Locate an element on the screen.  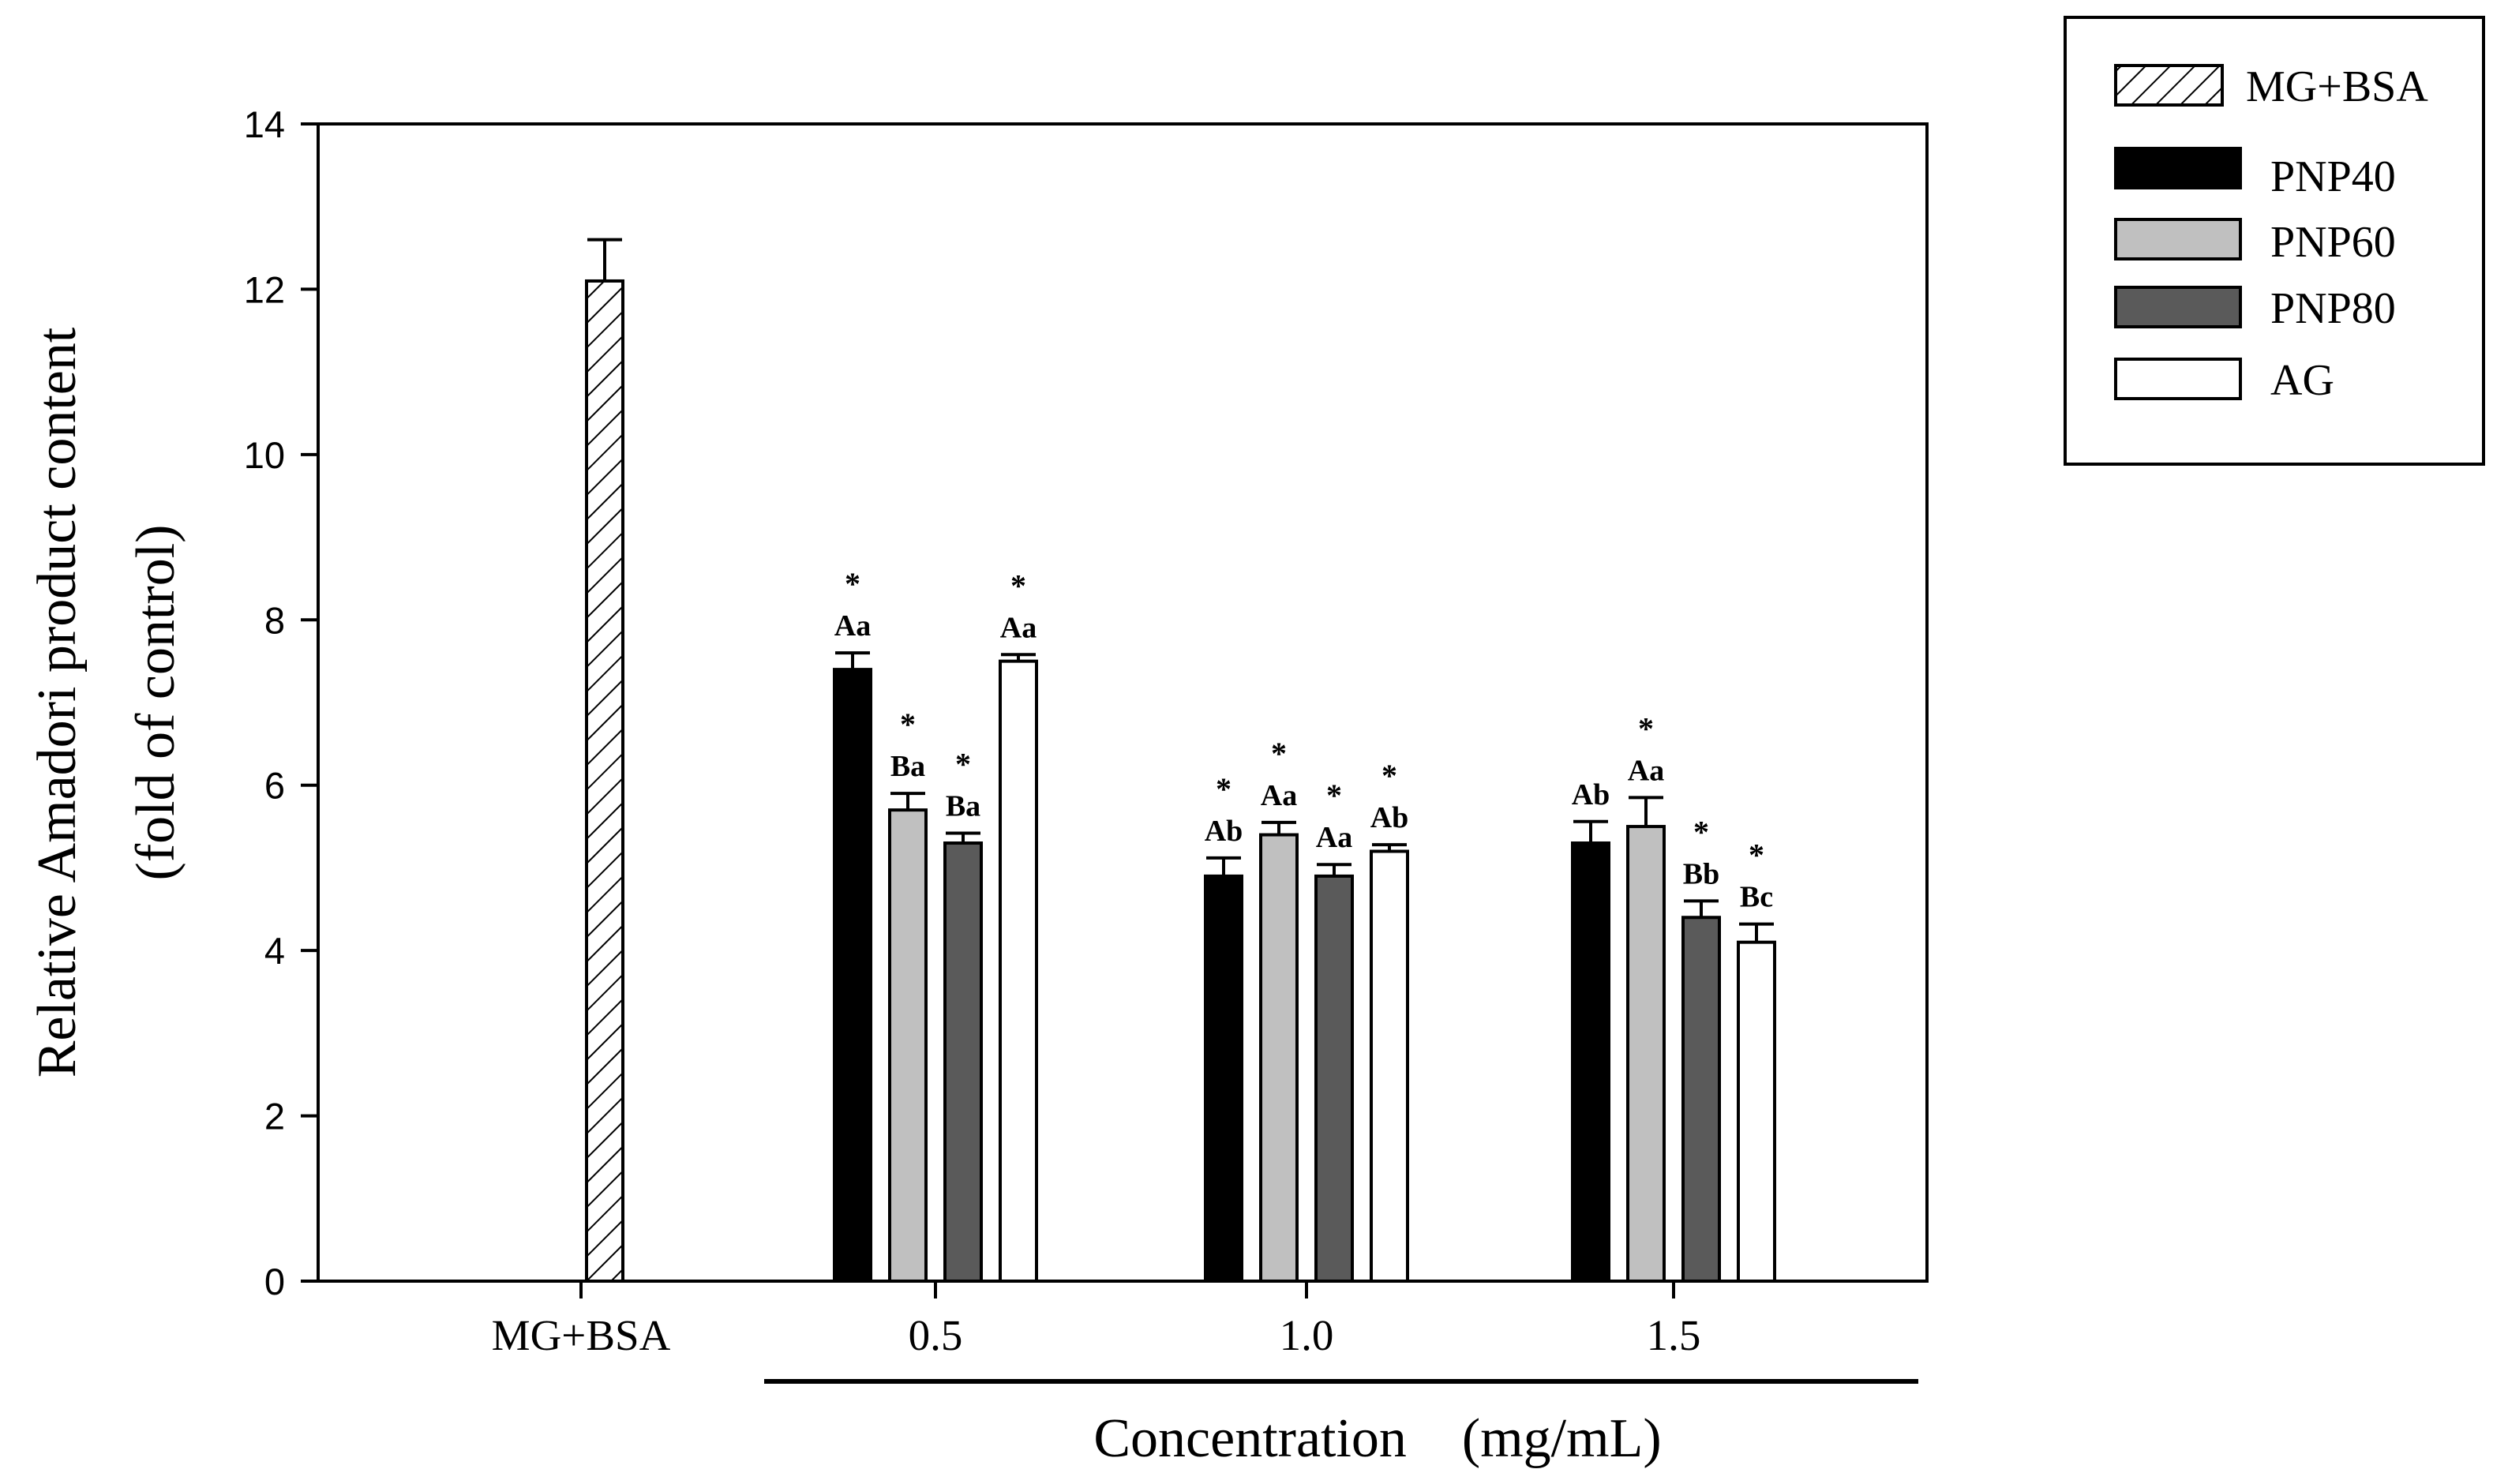
y-tick-label: 12 is located at coordinates (264, 289).